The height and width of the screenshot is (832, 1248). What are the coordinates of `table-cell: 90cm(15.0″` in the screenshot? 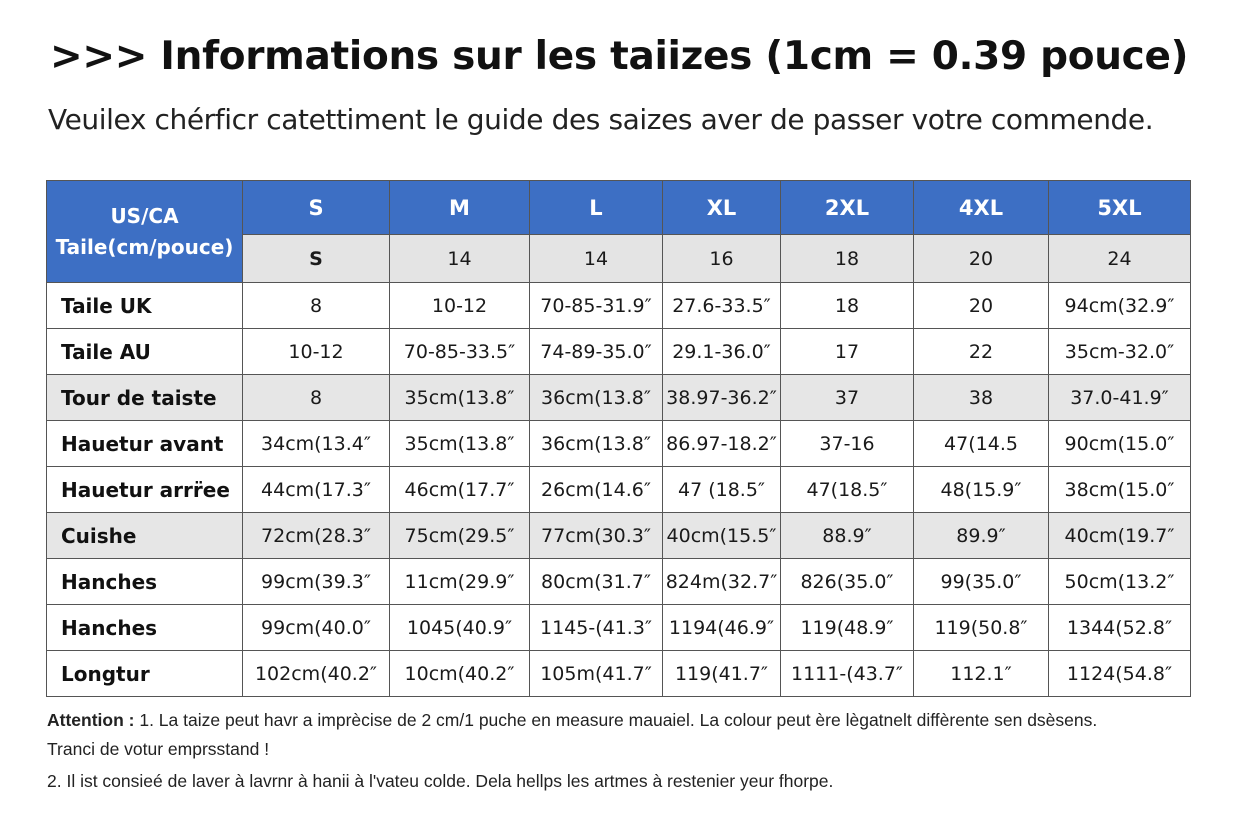 It's located at (1119, 443).